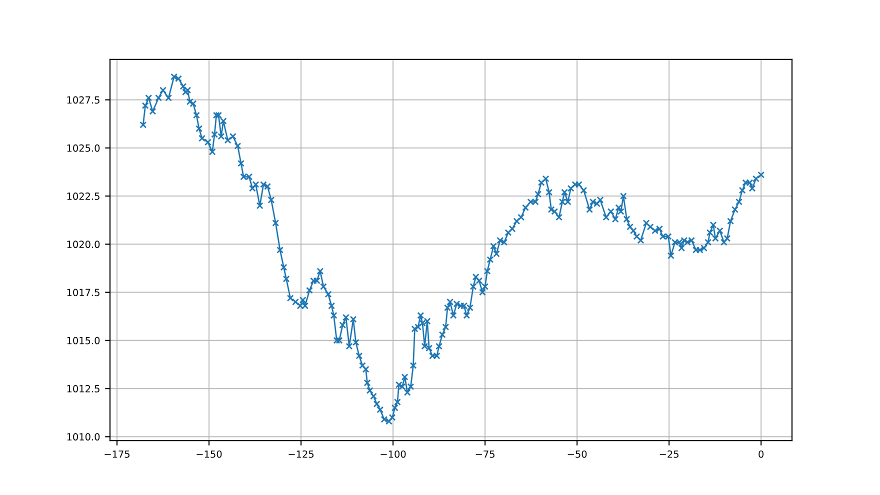 The image size is (880, 495). I want to click on y-tick-label: 1020.0, so click(83, 244).